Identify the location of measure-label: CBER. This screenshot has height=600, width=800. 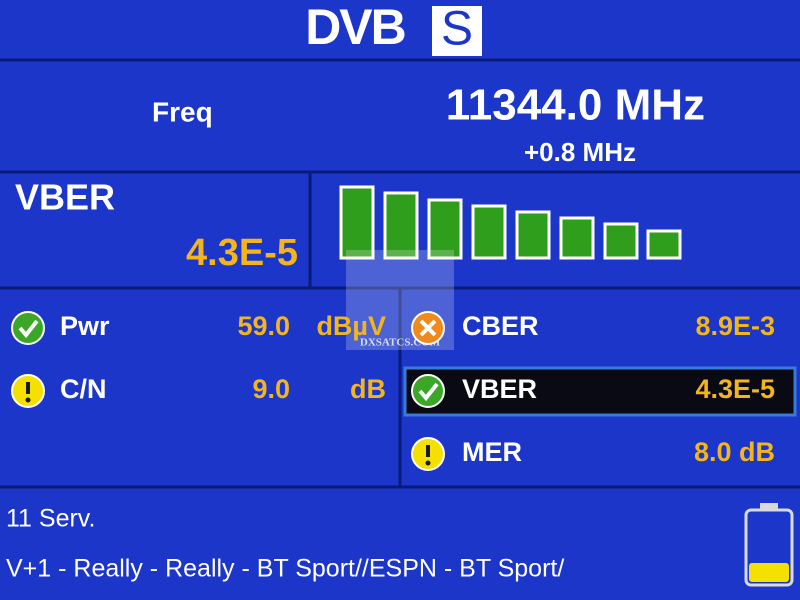
(500, 326).